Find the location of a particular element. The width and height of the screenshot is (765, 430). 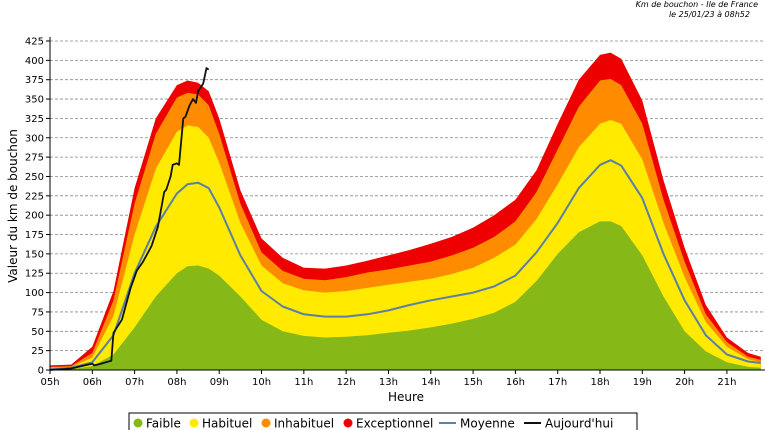

legend-label: Aujourd'hui is located at coordinates (579, 423).